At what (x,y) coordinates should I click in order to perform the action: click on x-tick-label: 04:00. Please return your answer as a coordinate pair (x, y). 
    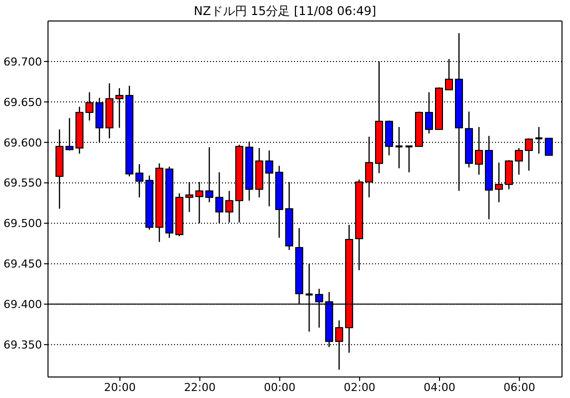
    Looking at the image, I should click on (440, 387).